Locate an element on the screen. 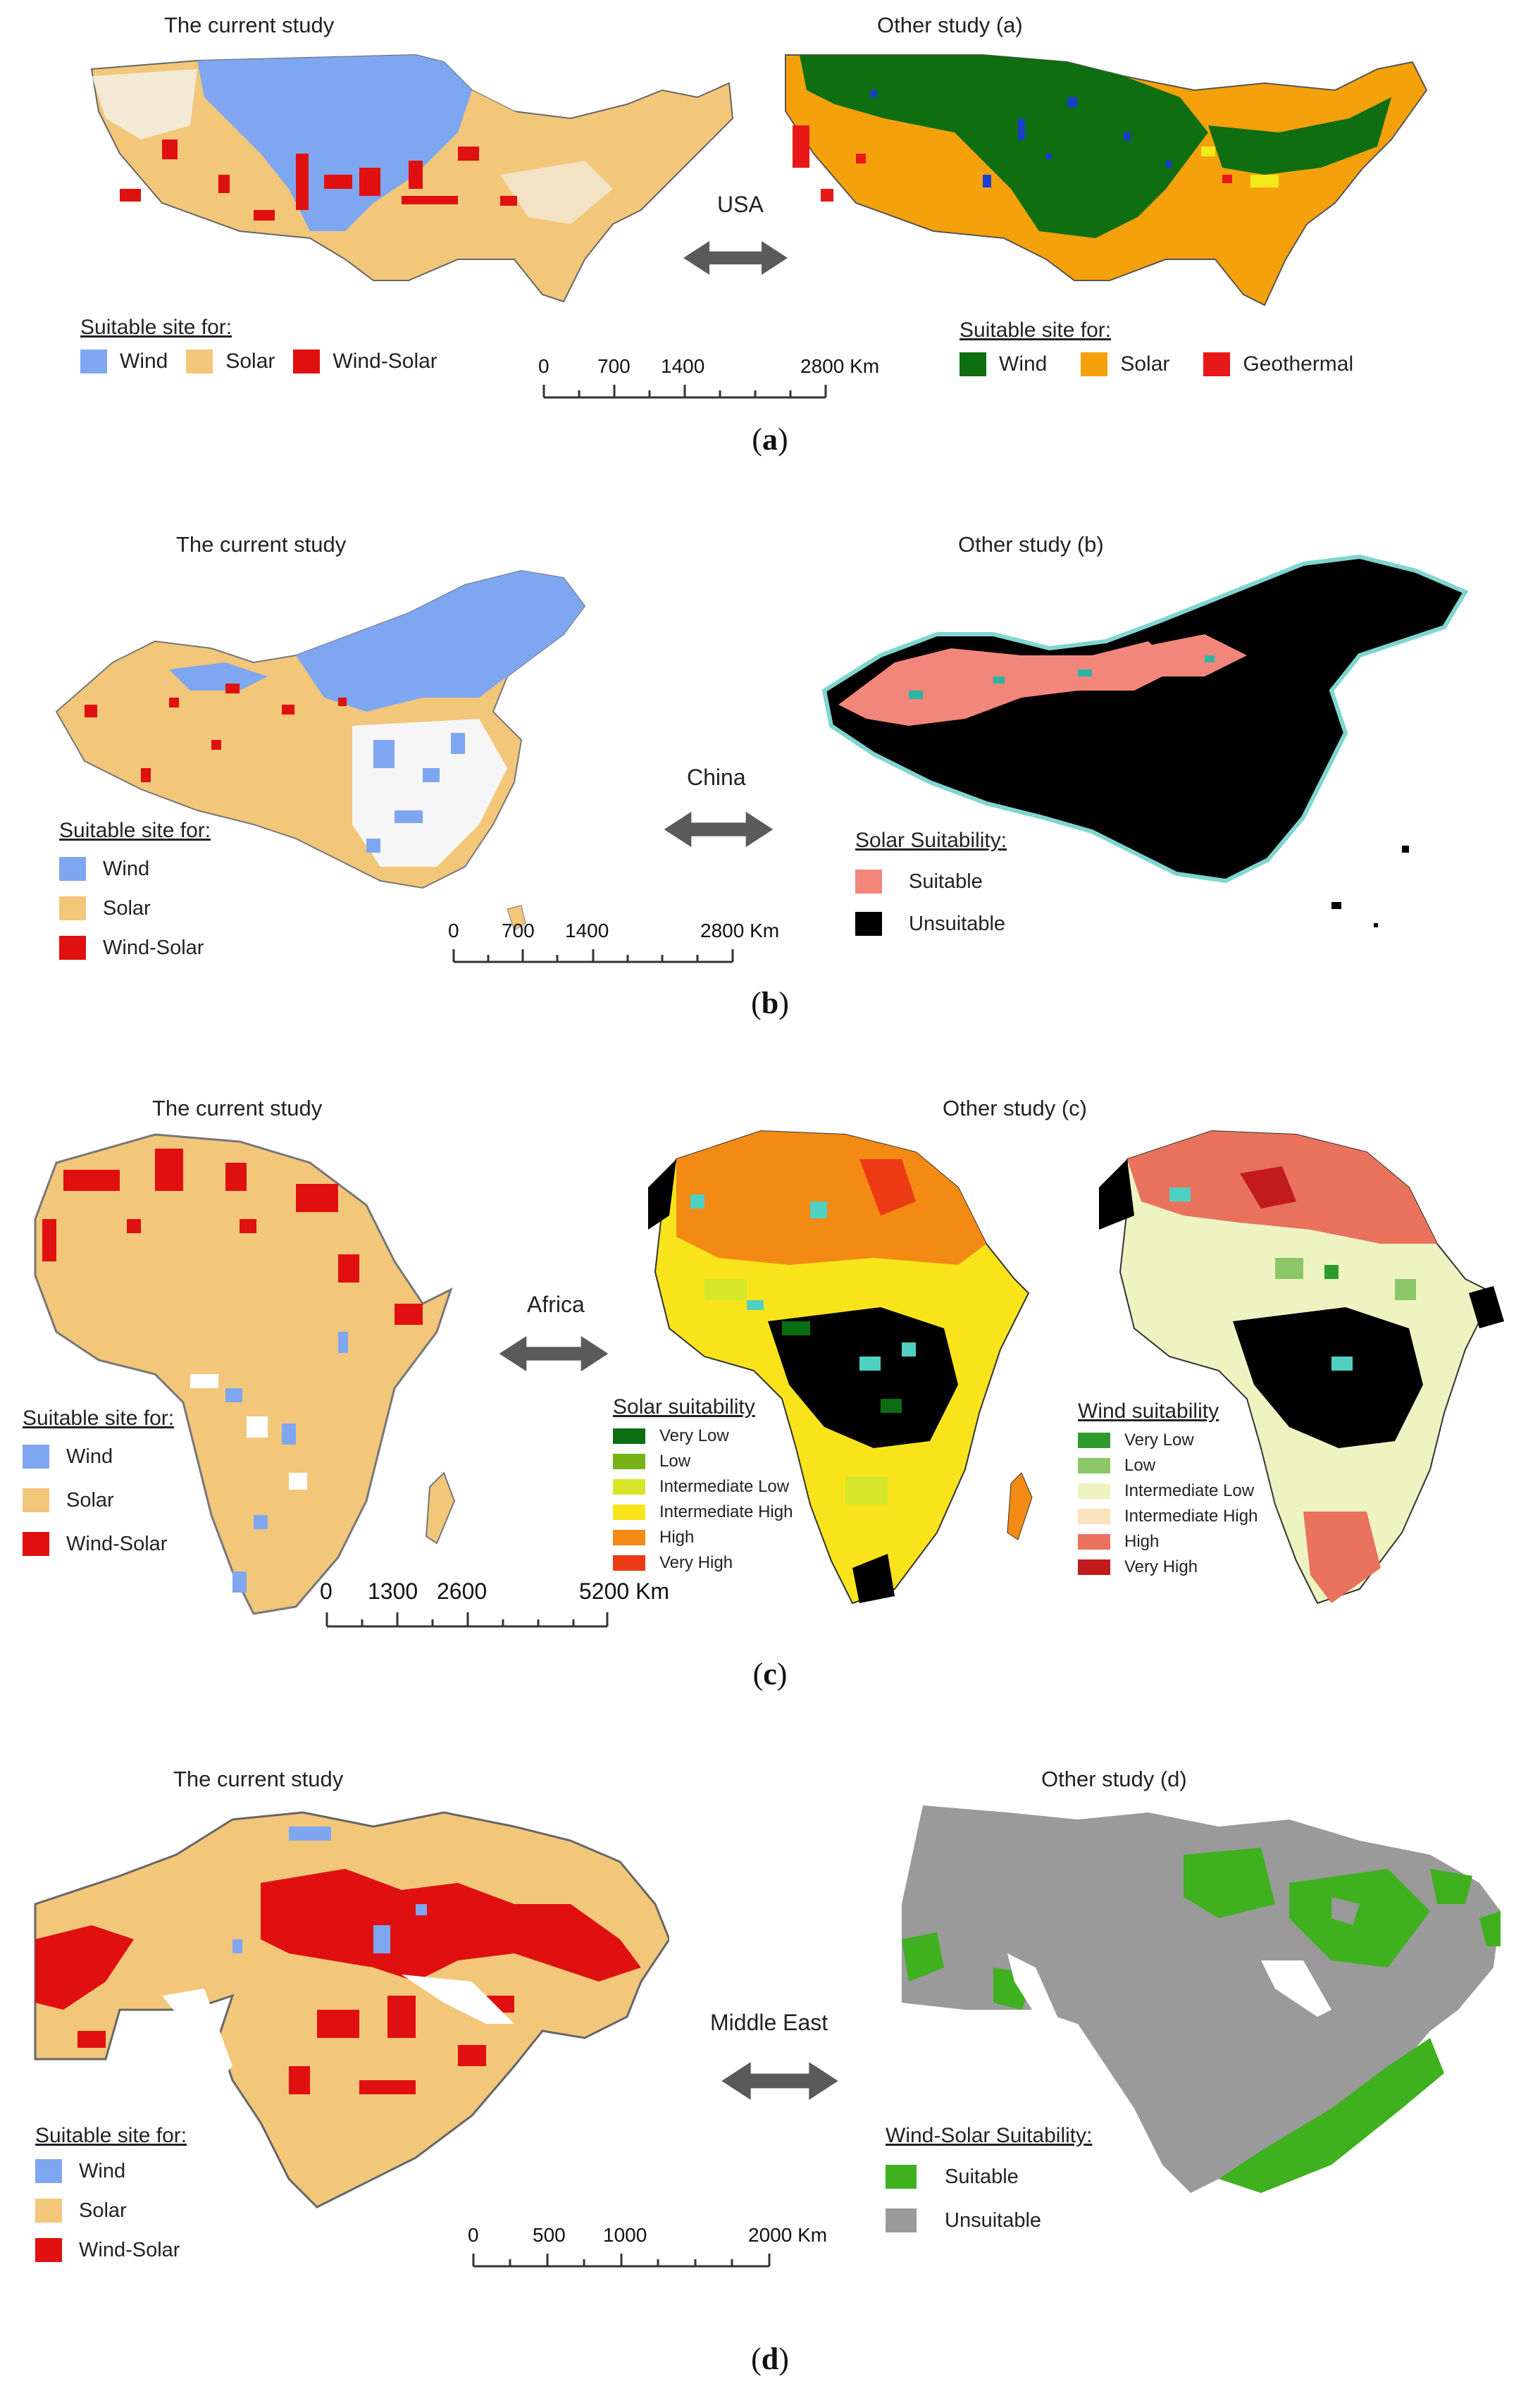 Image resolution: width=1540 pixels, height=2391 pixels. panel-c-caption: (c) is located at coordinates (770, 1674).